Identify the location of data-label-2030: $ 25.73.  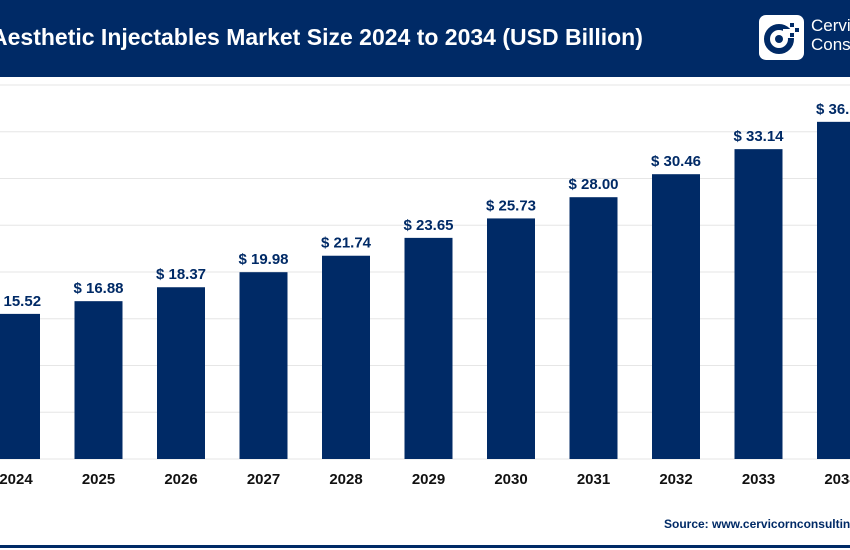
(511, 205).